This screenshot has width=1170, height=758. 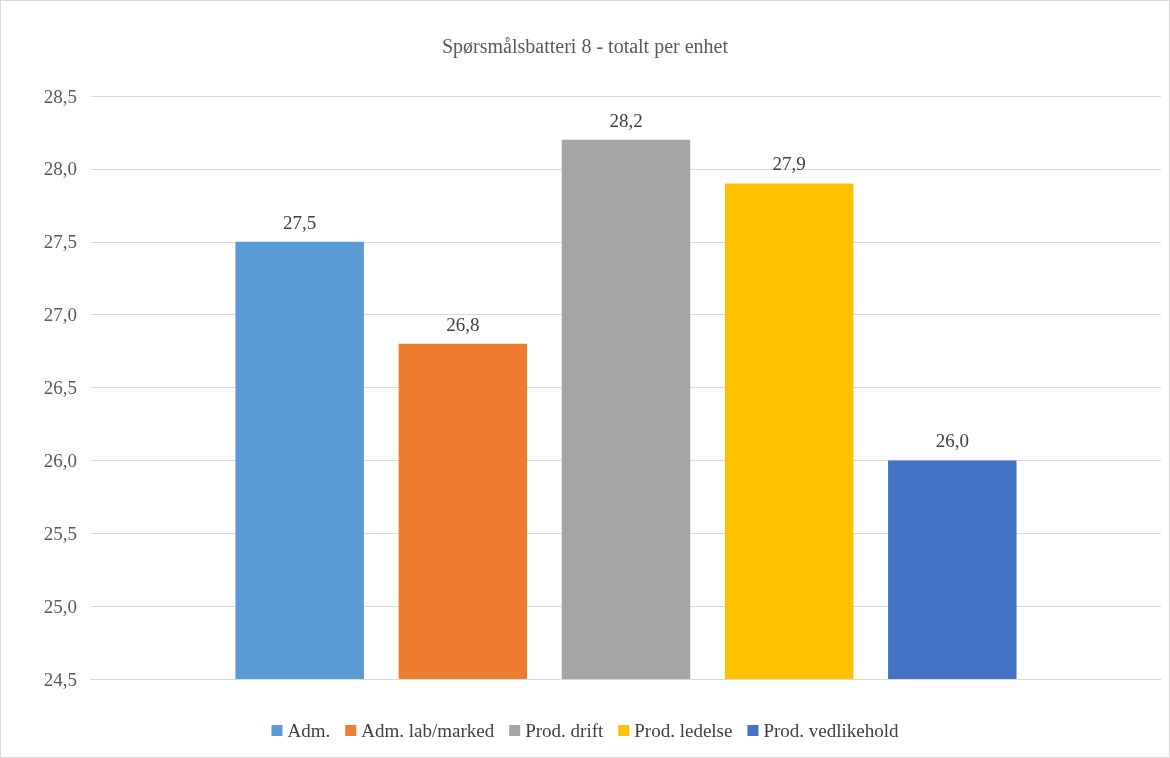 I want to click on y-tick-label: 24,5, so click(x=60, y=679).